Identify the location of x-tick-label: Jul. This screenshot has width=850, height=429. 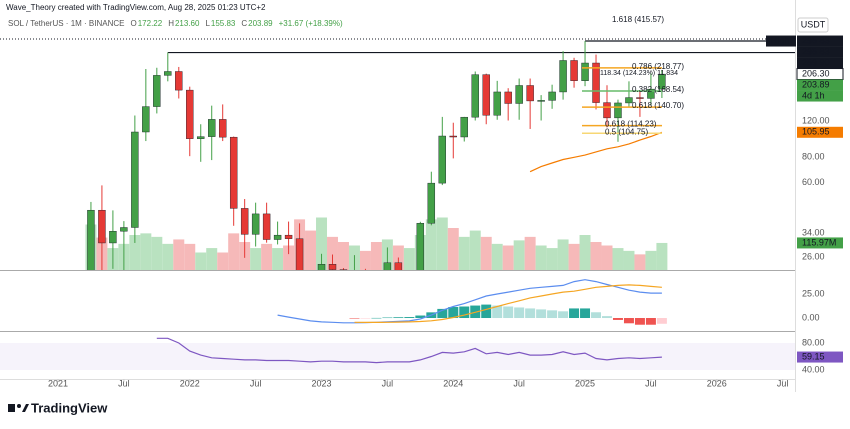
(256, 383).